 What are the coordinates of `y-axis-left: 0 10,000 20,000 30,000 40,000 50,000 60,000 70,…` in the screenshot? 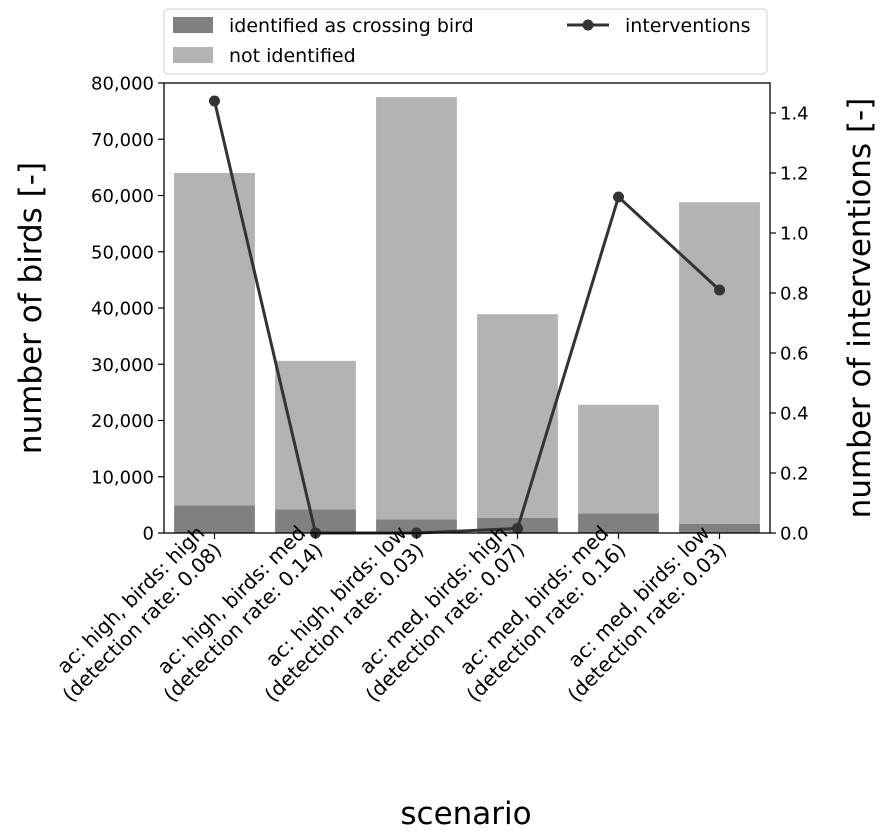 It's located at (127, 309).